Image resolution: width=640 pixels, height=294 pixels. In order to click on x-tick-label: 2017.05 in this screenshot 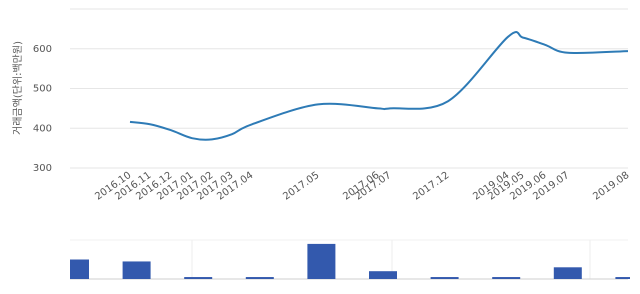, I will do `click(301, 186)`.